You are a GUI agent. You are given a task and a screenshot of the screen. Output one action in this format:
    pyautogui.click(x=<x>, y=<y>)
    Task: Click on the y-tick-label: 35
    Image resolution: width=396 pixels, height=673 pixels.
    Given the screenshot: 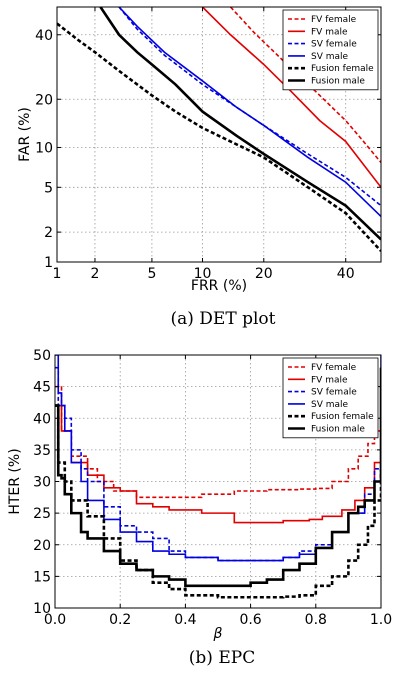 What is the action you would take?
    pyautogui.click(x=42, y=451)
    